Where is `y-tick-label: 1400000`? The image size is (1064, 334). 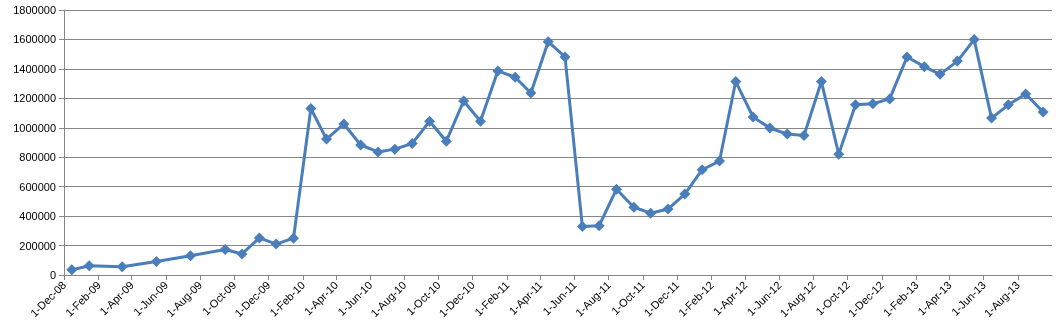 y-tick-label: 1400000 is located at coordinates (34, 68).